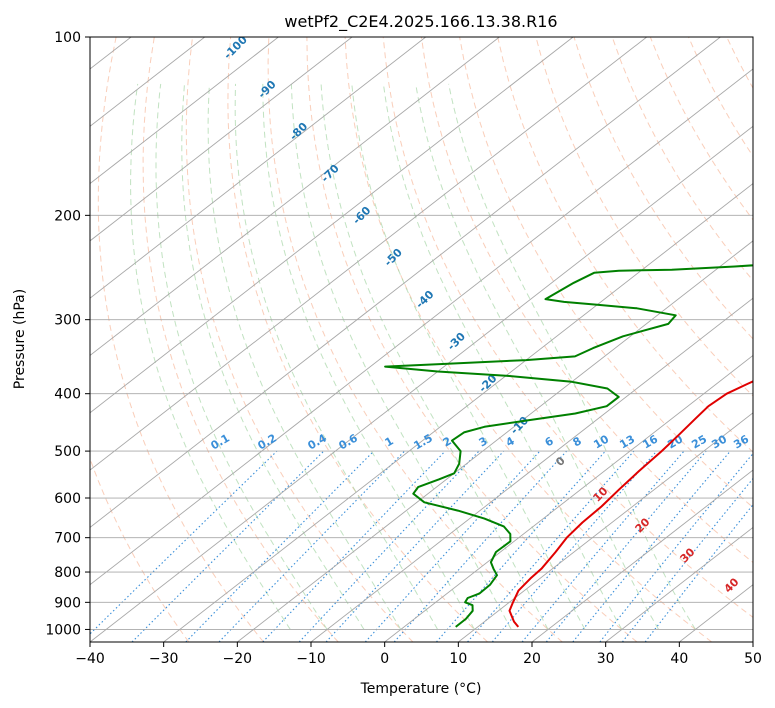  Describe the element at coordinates (67, 539) in the screenshot. I see `y-tick-label: 700` at that location.